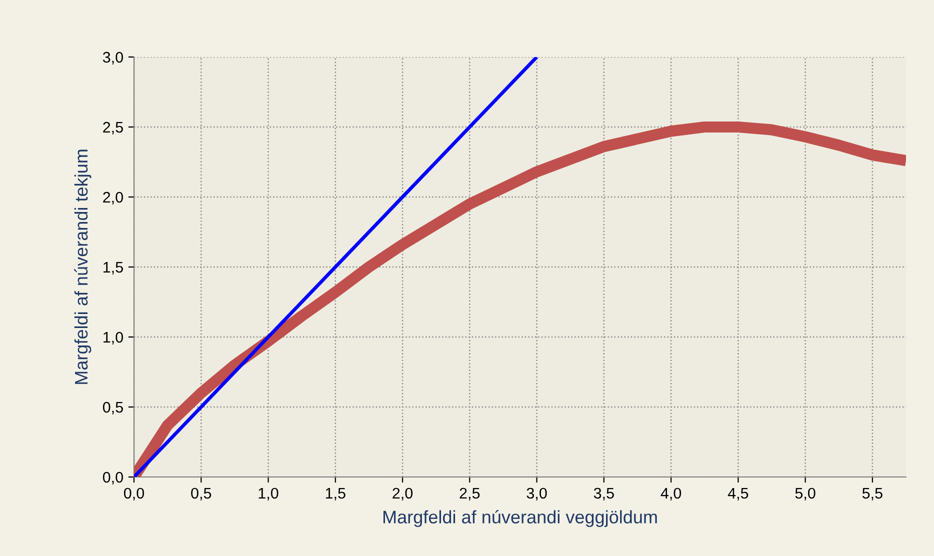 The height and width of the screenshot is (556, 934). Describe the element at coordinates (113, 198) in the screenshot. I see `y-tick-label: 2,0` at that location.